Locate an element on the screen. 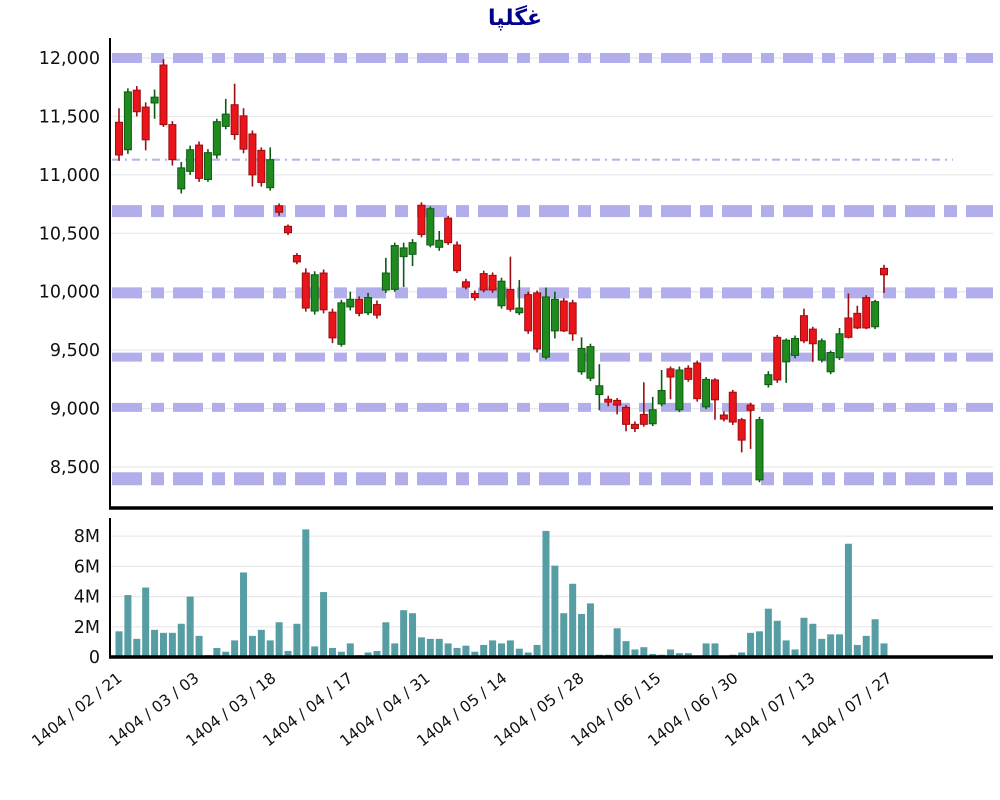 The image size is (1000, 800). y-axis-tick-label: 10,500 is located at coordinates (69, 234).